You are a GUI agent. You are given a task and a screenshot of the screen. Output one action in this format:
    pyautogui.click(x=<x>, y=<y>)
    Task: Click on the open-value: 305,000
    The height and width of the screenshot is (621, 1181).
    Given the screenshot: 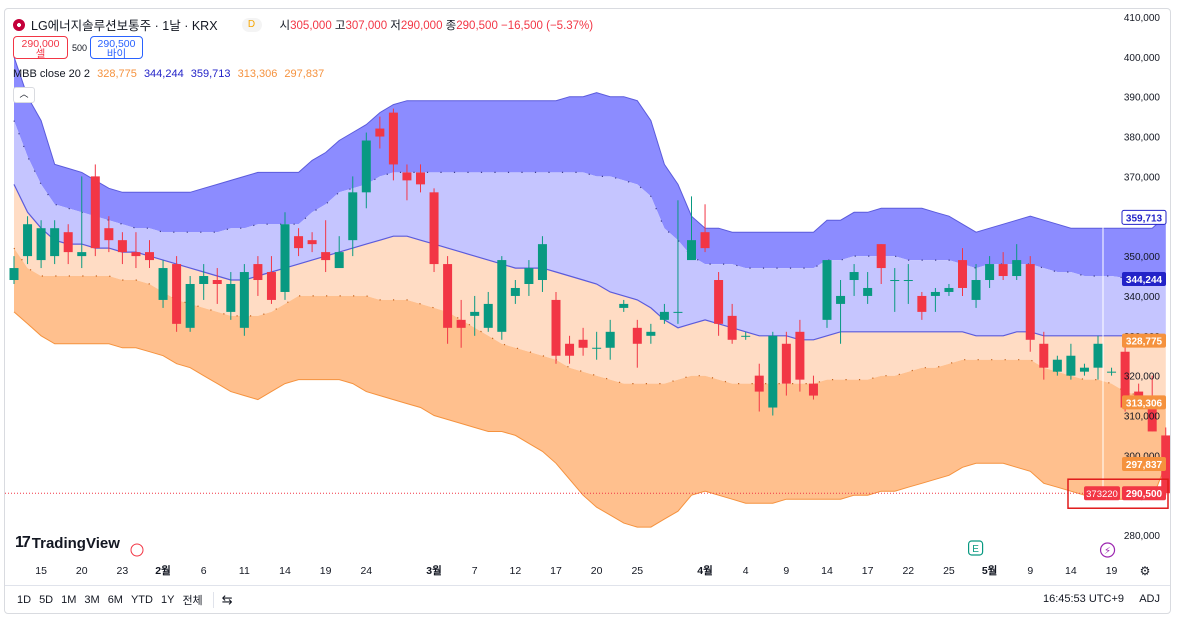 What is the action you would take?
    pyautogui.click(x=311, y=25)
    